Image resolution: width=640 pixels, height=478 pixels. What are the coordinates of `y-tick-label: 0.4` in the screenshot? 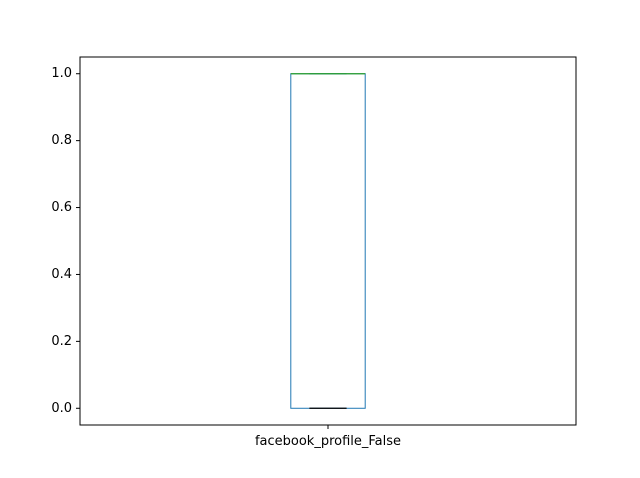 It's located at (61, 274).